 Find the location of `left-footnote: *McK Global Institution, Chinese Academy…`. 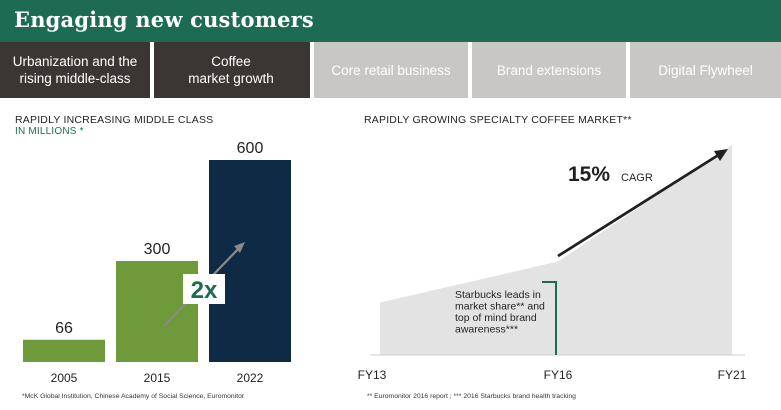

left-footnote: *McK Global Institution, Chinese Academy… is located at coordinates (133, 396).